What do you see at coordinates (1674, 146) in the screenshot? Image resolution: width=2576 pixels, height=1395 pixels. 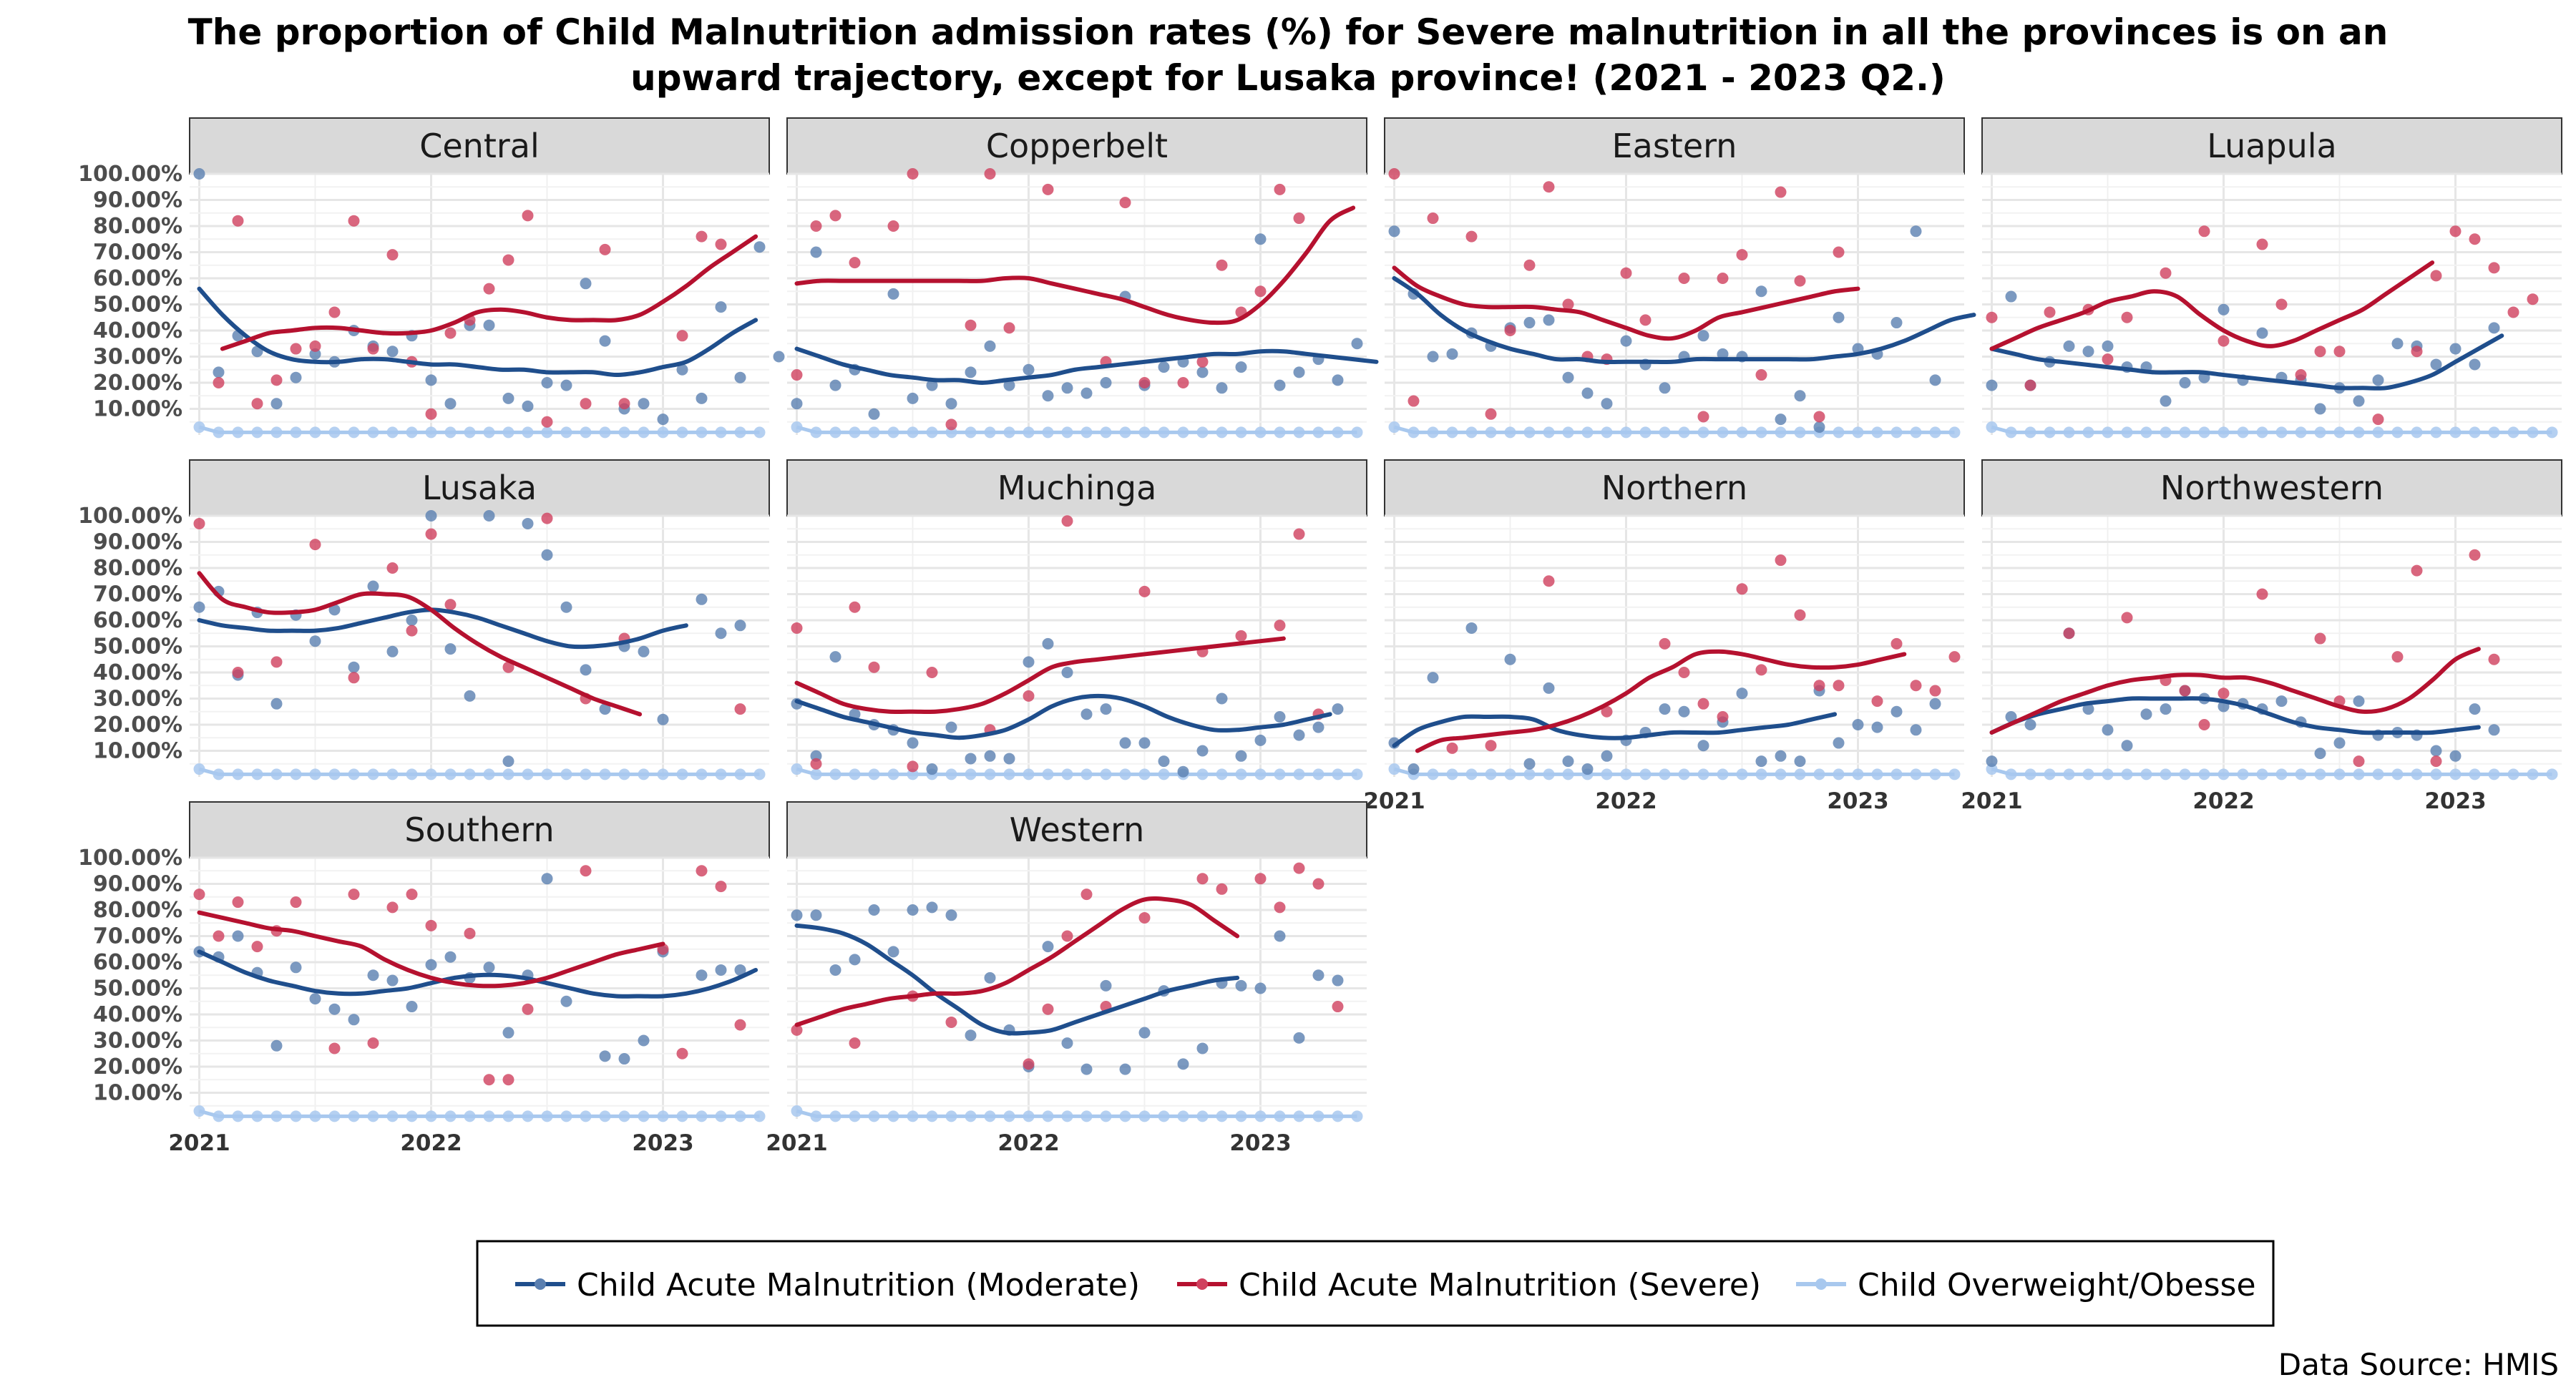 I see `facet-strip` at bounding box center [1674, 146].